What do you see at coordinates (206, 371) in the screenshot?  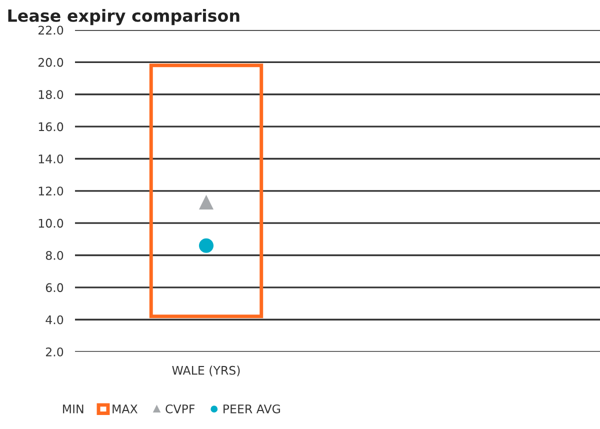 I see `x-tick-label: WALE (YRS)` at bounding box center [206, 371].